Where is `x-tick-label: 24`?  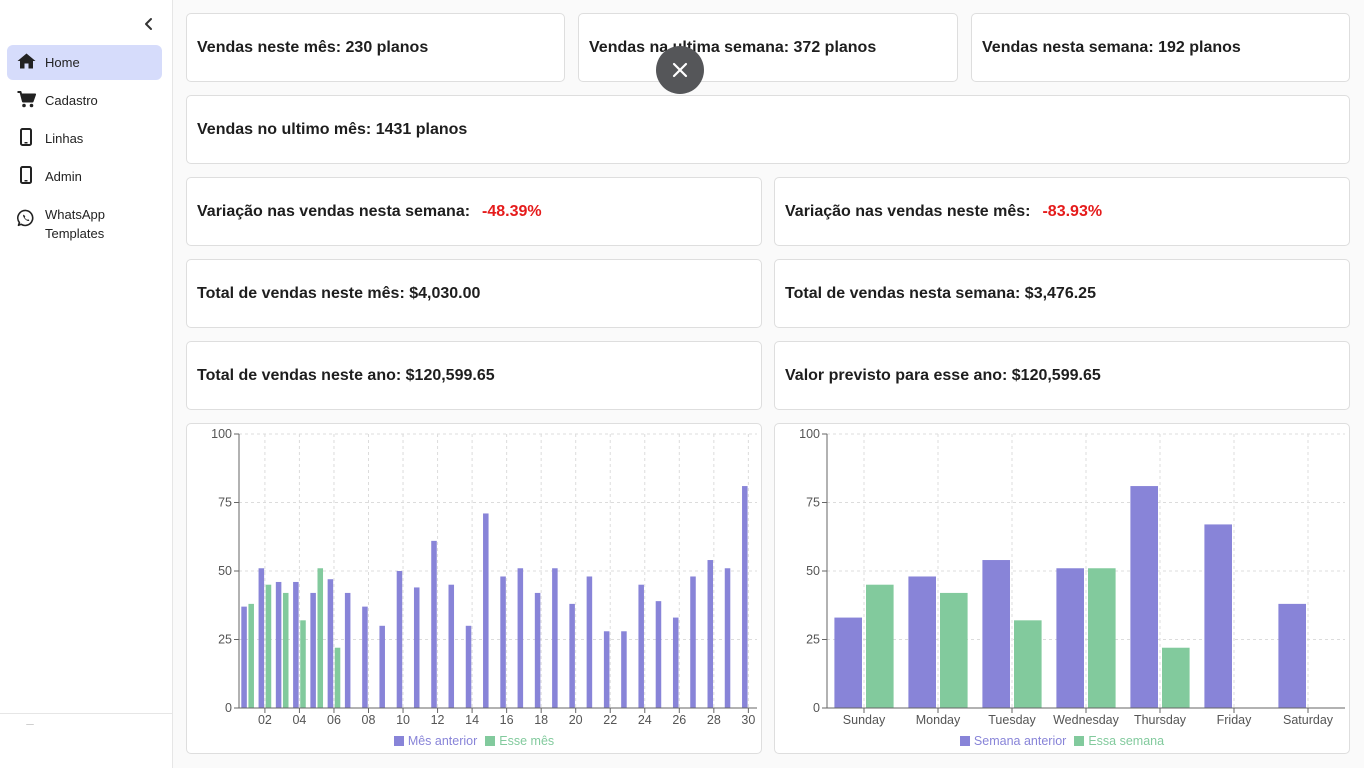 x-tick-label: 24 is located at coordinates (645, 720).